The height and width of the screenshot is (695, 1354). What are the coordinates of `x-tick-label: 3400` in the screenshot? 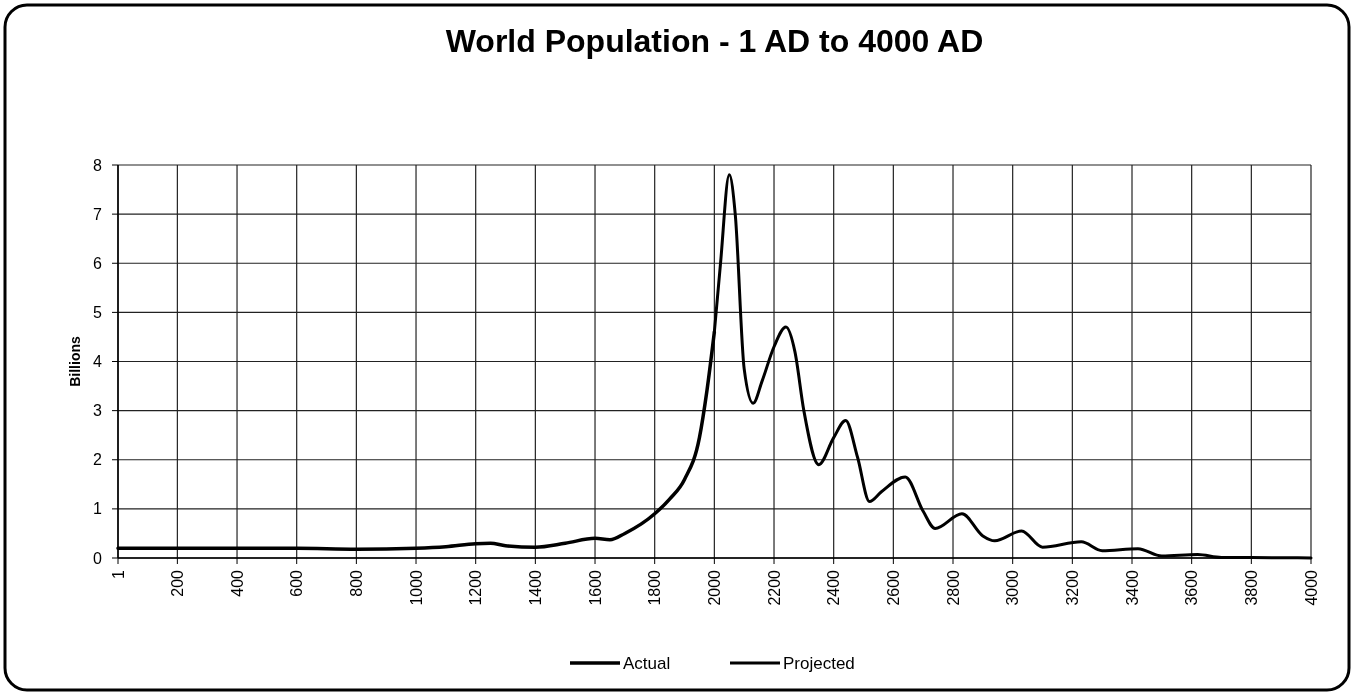 It's located at (1132, 587).